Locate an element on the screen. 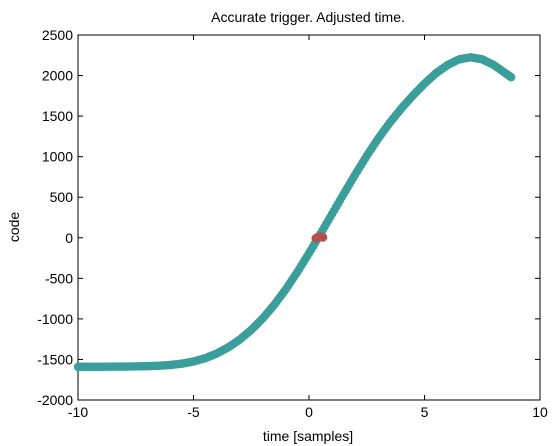  y-tick-label: 1500 is located at coordinates (57, 116).